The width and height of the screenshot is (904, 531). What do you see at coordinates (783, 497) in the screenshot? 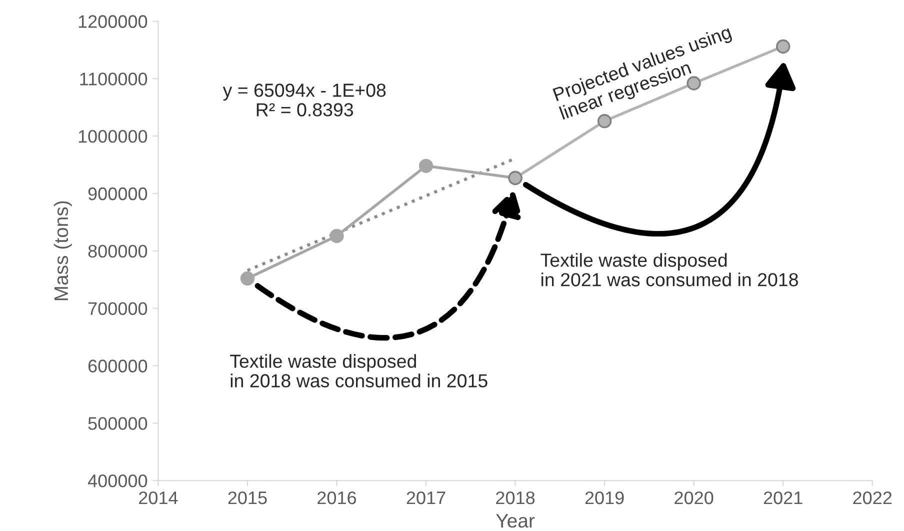
I see `x-tick-label: 2021` at bounding box center [783, 497].